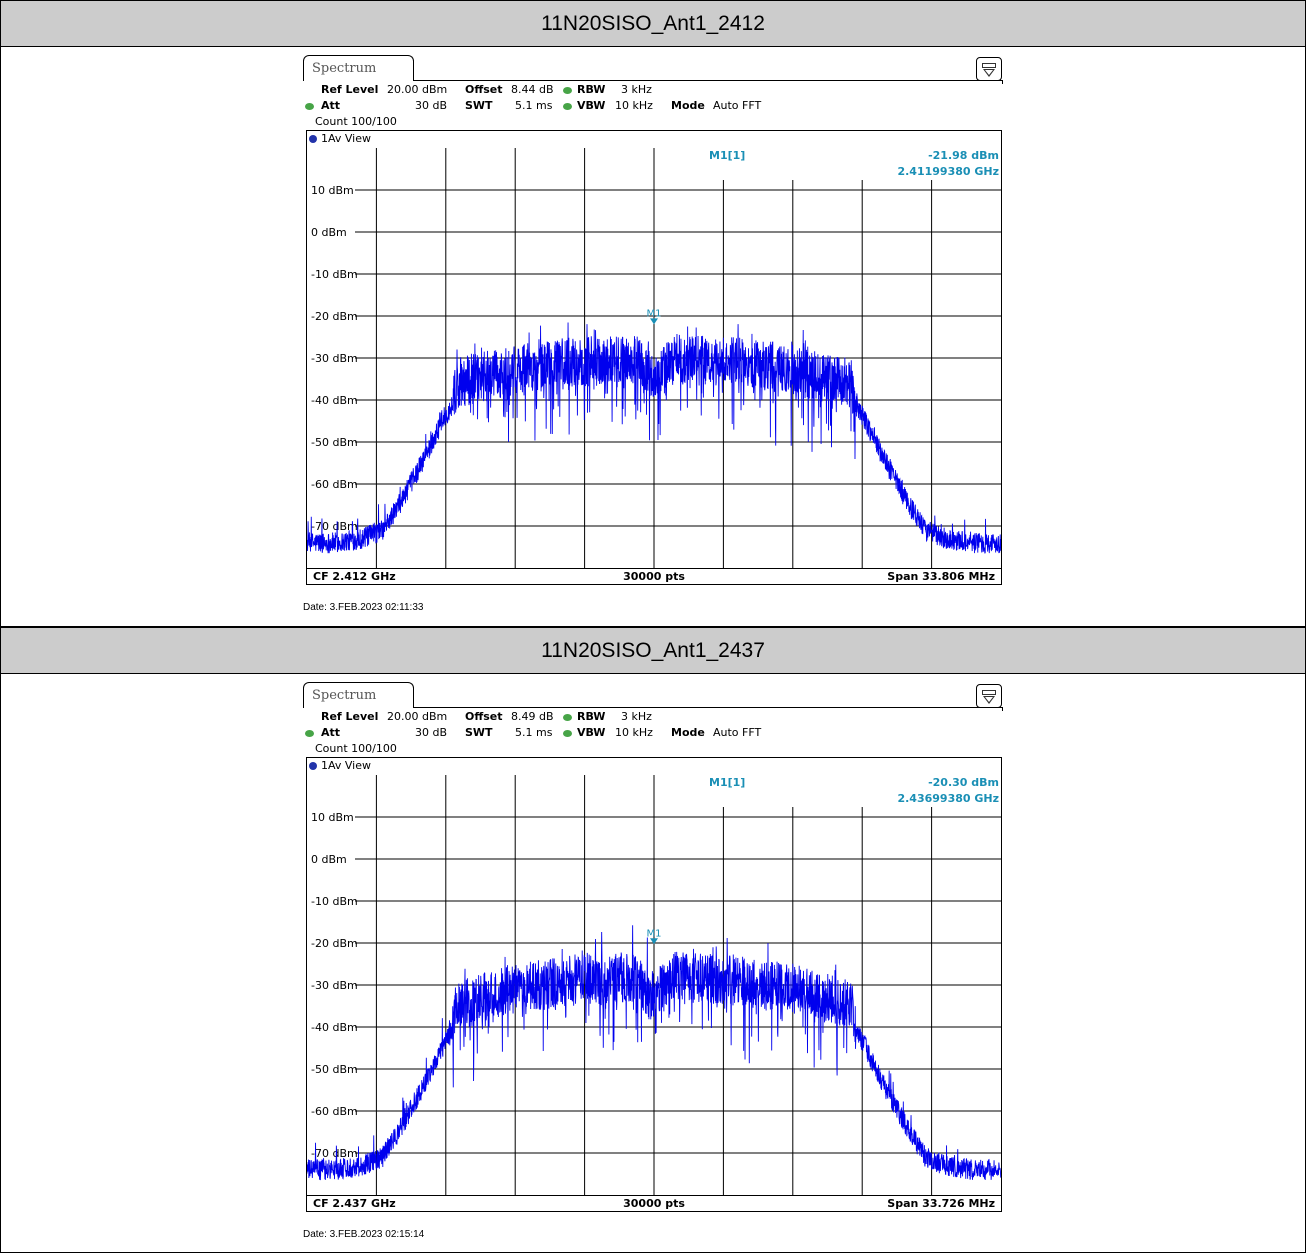  What do you see at coordinates (532, 716) in the screenshot?
I see `offset-value: 8.49 dB` at bounding box center [532, 716].